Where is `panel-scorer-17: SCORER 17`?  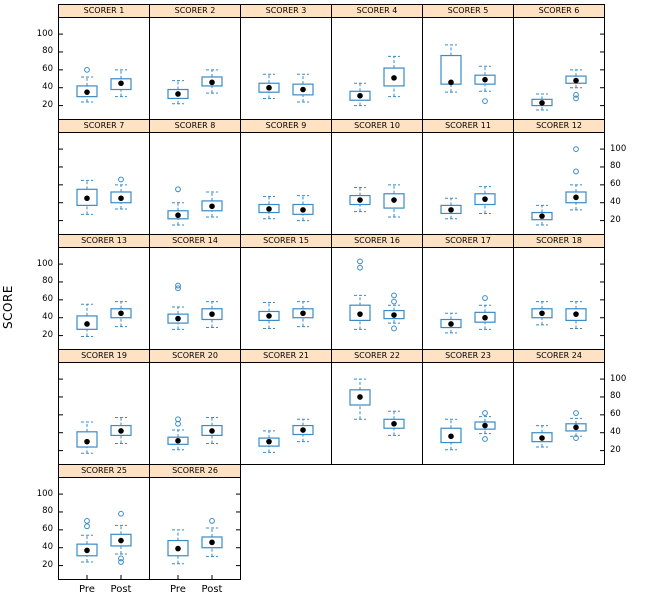 panel-scorer-17: SCORER 17 is located at coordinates (468, 292).